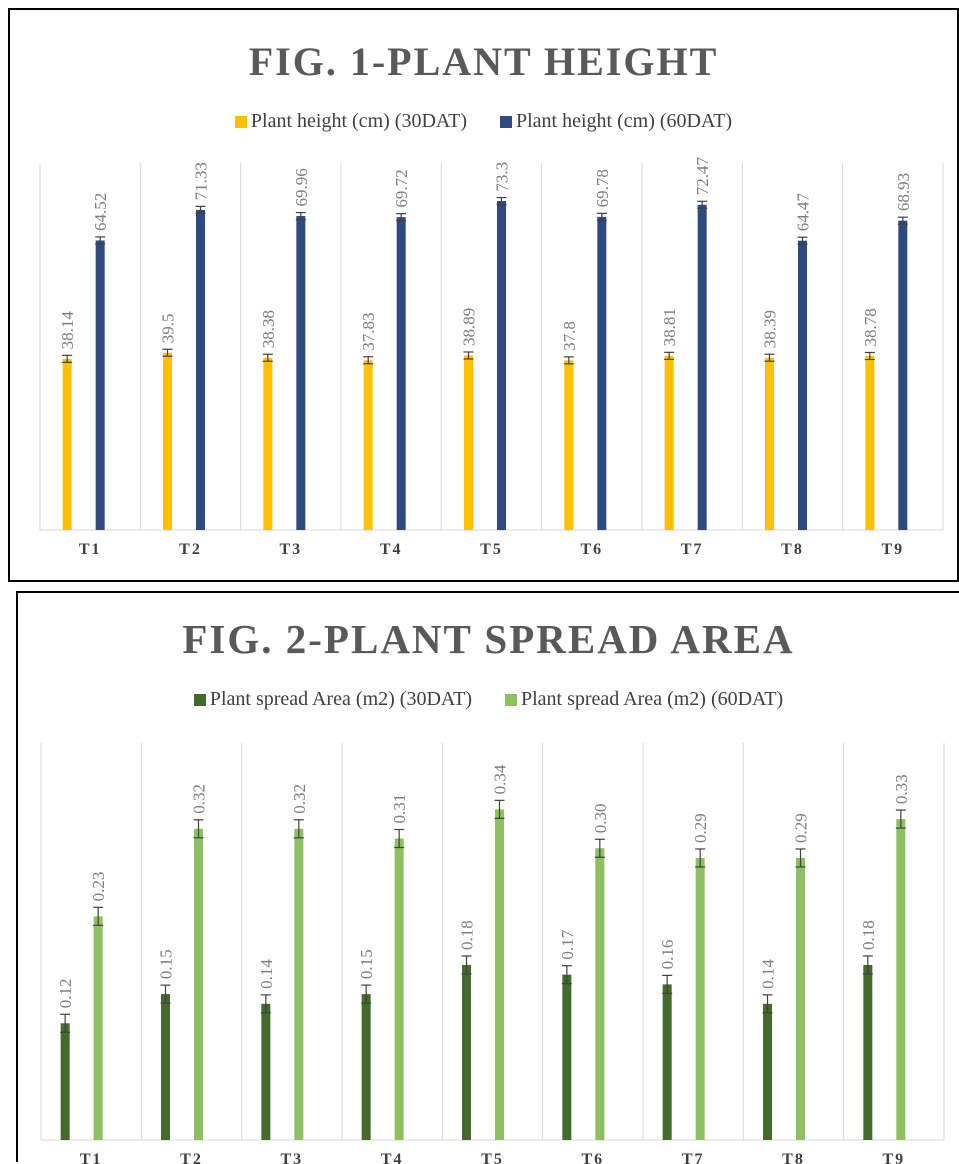  What do you see at coordinates (358, 121) in the screenshot?
I see `legend-label: Plant height (cm) (30DAT)` at bounding box center [358, 121].